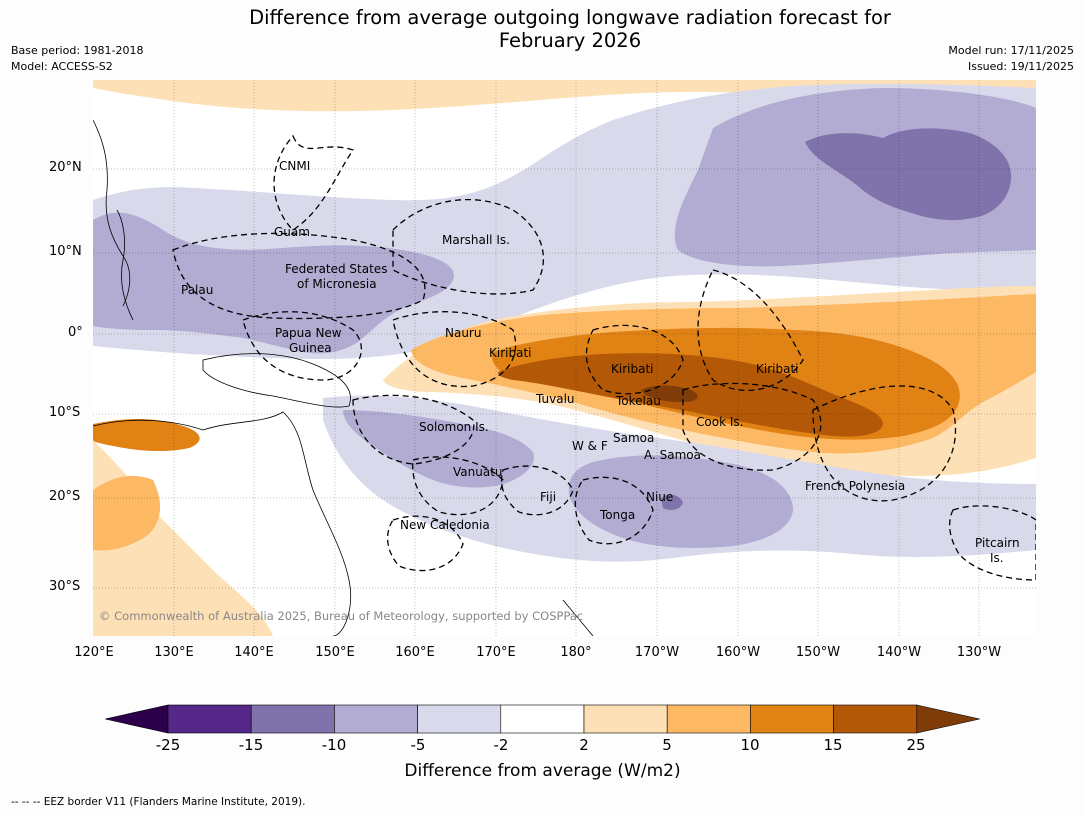 This screenshot has width=1085, height=816. I want to click on lon-label-150w: 150°W, so click(818, 652).